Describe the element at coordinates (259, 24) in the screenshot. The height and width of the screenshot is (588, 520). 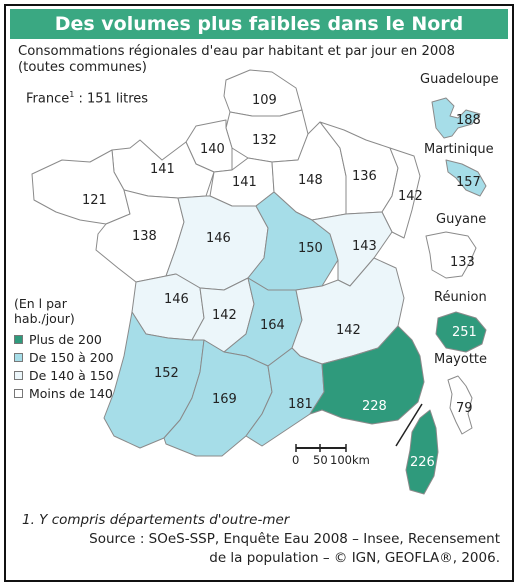
I see `title-banner: Des volumes plus faibles dans le Nord` at that location.